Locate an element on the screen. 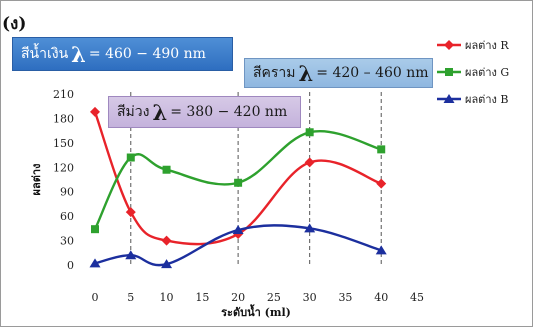 Image resolution: width=533 pixels, height=327 pixels. annotation-violet-range: สีม่วง λ = 380 − 420 nm is located at coordinates (204, 112).